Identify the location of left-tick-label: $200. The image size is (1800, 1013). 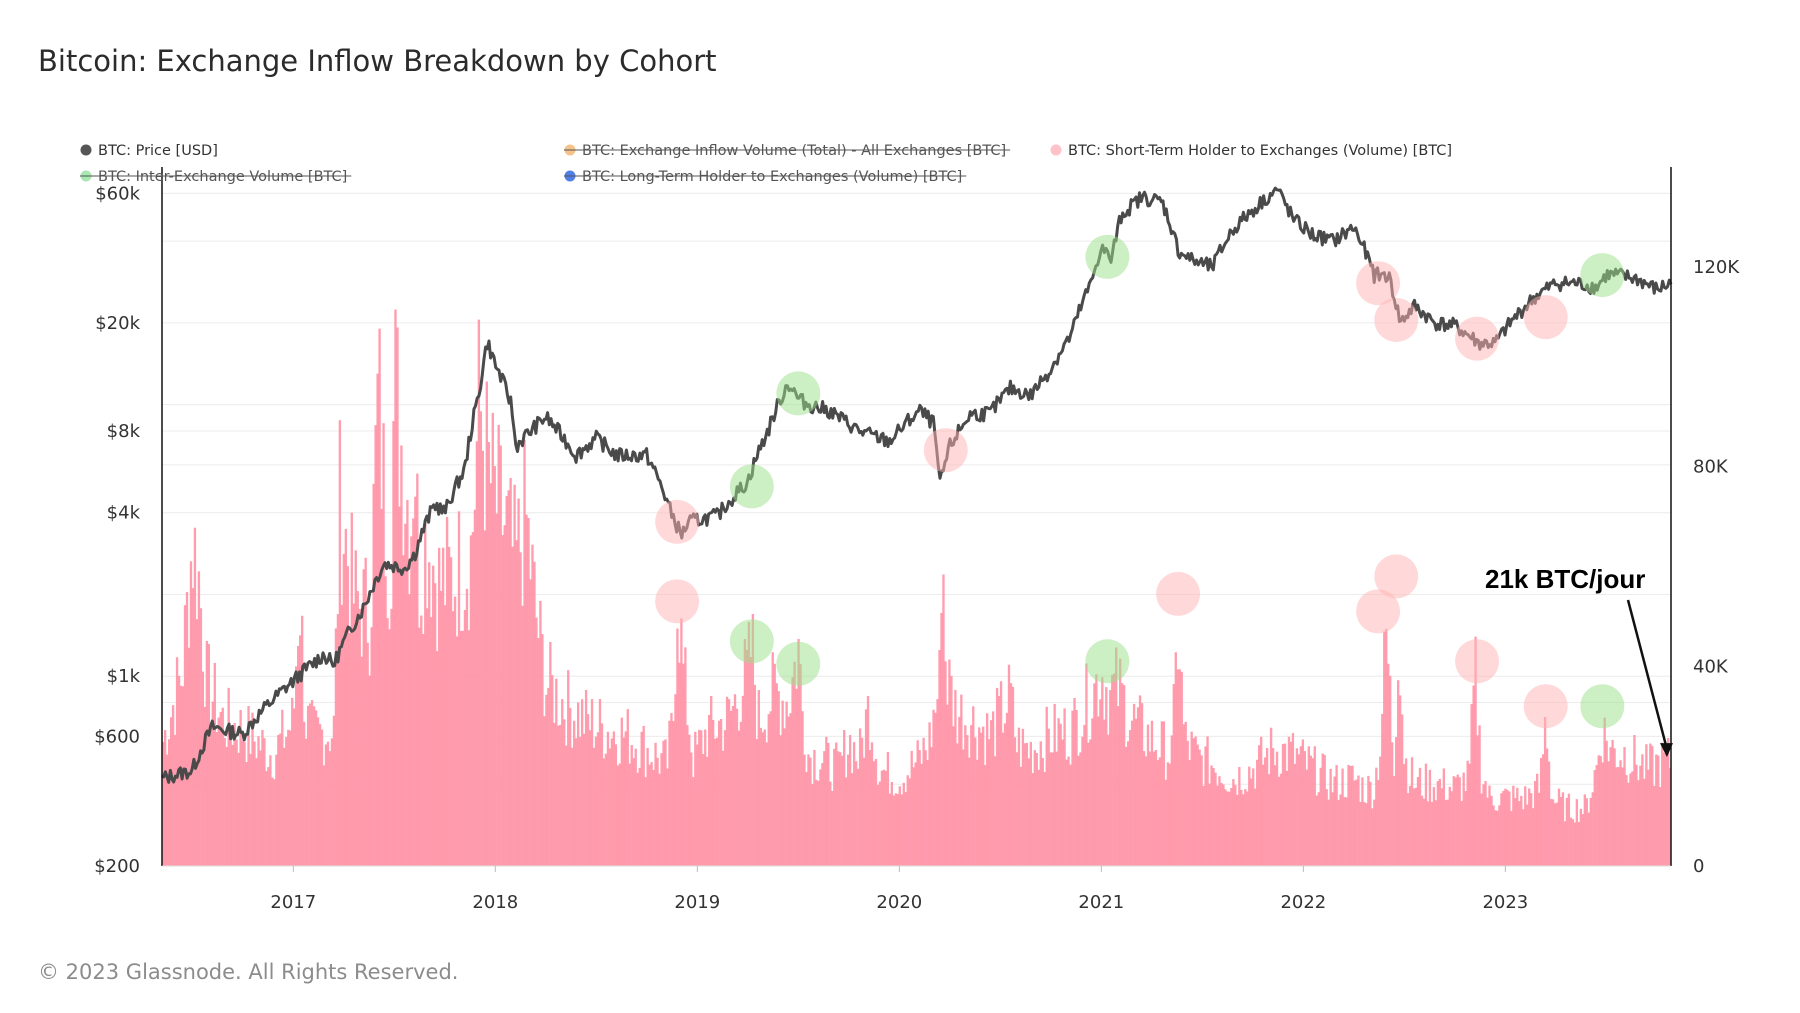
(117, 866).